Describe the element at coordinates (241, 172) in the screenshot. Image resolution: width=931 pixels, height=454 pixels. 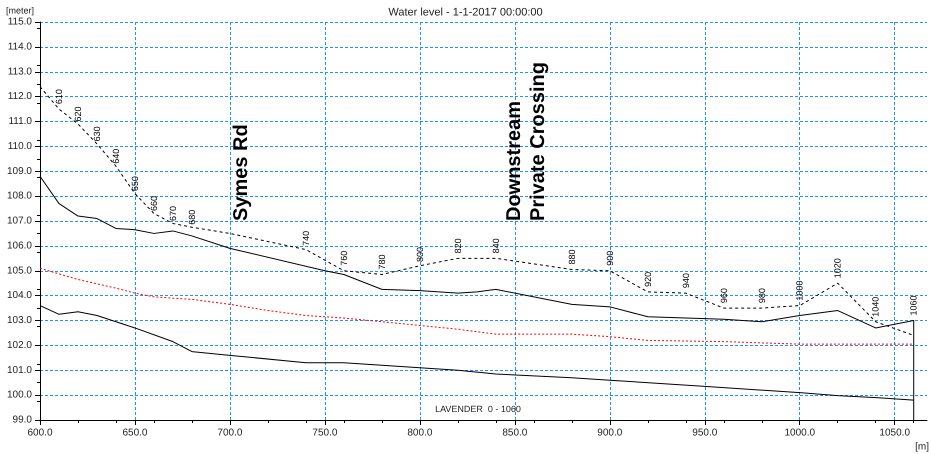
I see `annotation: Symes Rd` at that location.